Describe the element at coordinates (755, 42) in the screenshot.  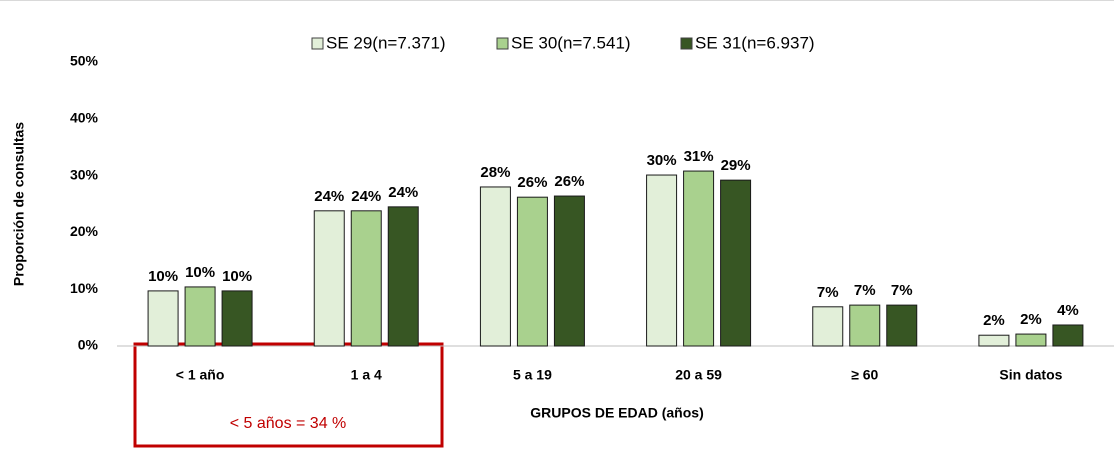
I see `legend-label: SE 31(n=6.937)` at that location.